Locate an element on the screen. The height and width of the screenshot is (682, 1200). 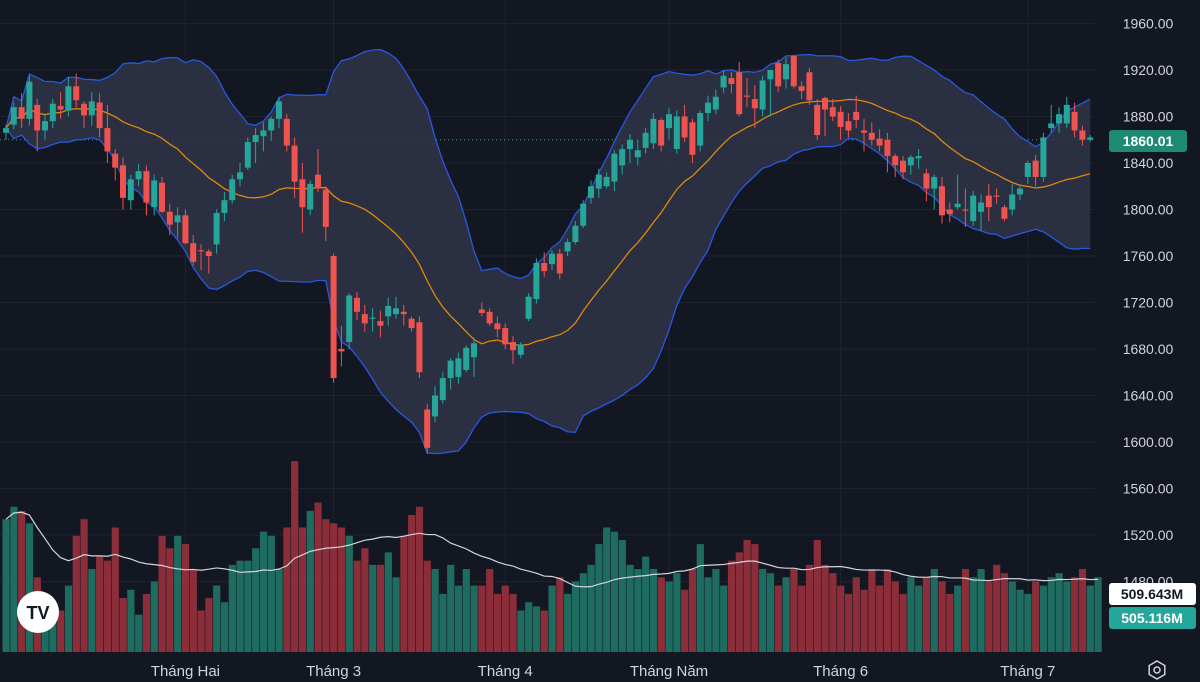
volume-tag: 505.116M is located at coordinates (1152, 618).